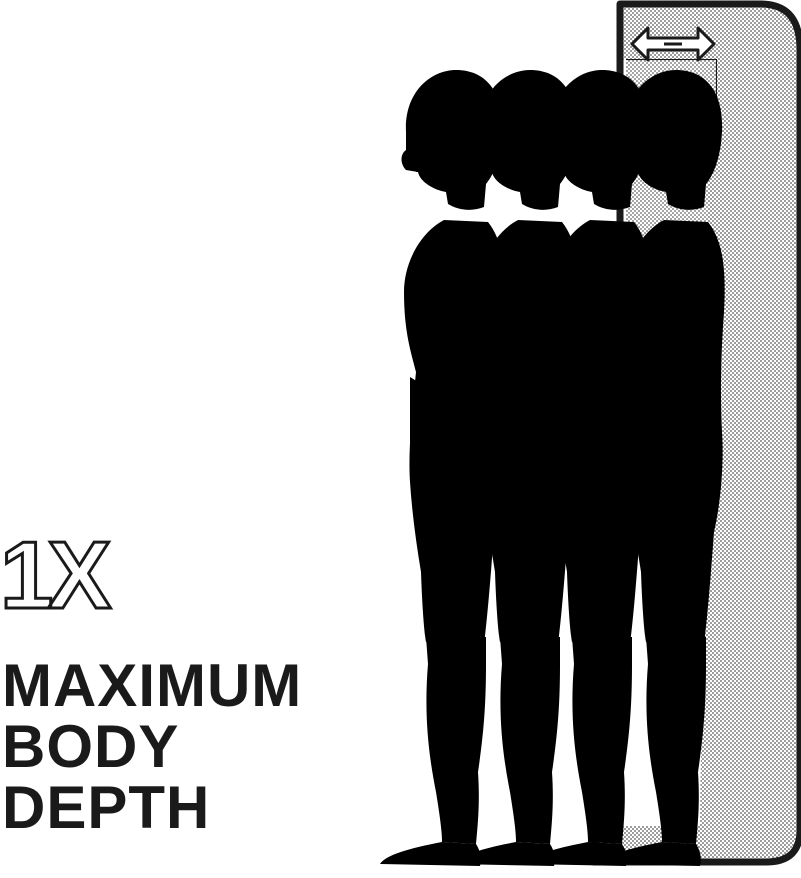 The height and width of the screenshot is (878, 801). Describe the element at coordinates (673, 44) in the screenshot. I see `double-arrow-icon` at that location.